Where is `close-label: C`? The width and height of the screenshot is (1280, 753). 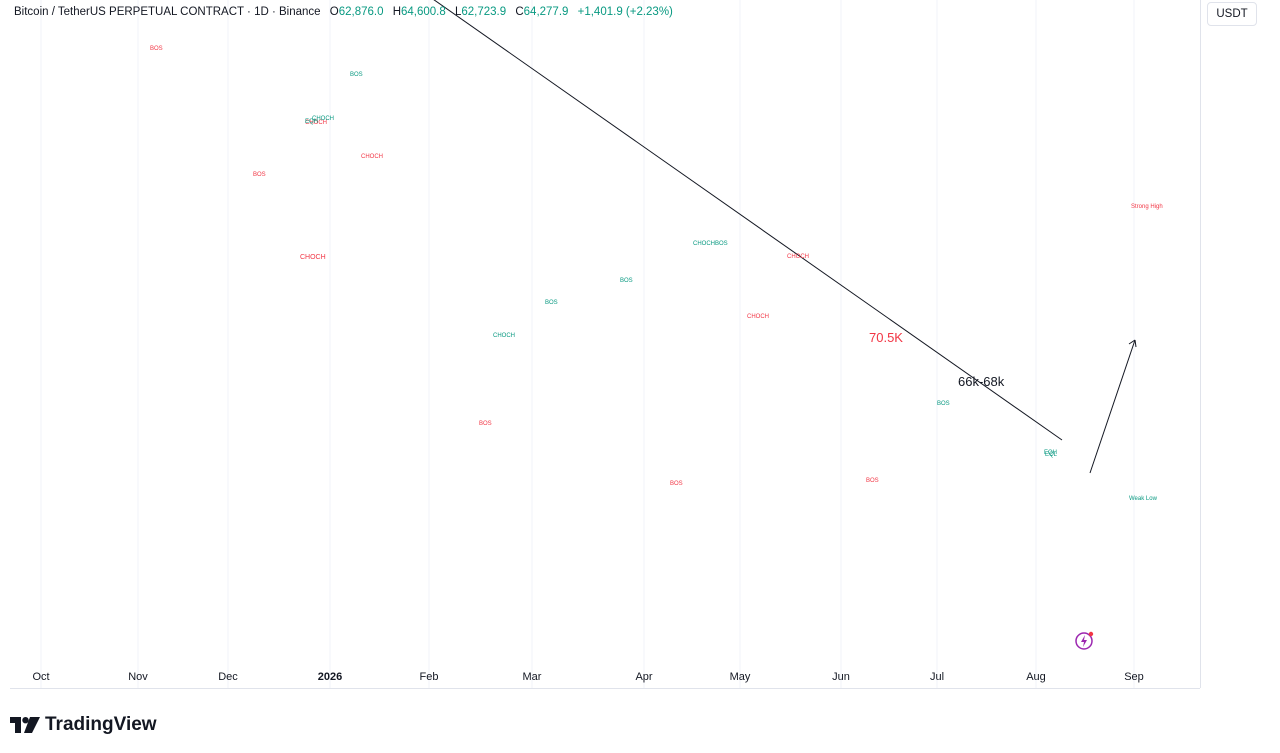
close-label: C is located at coordinates (519, 12).